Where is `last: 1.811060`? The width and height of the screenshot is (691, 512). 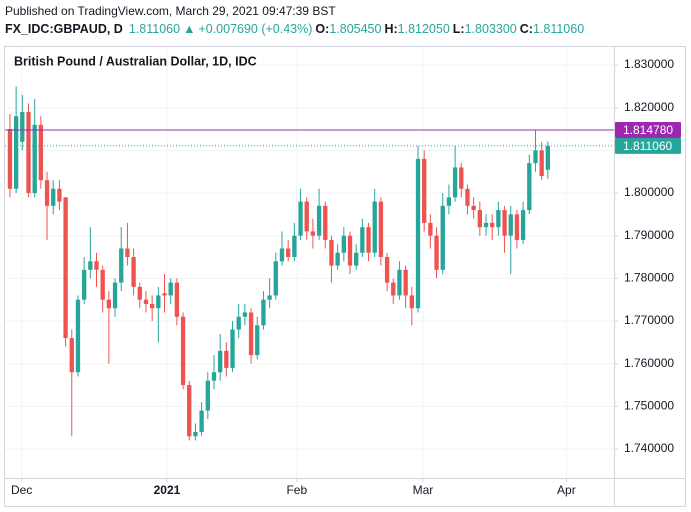 last: 1.811060 is located at coordinates (154, 29).